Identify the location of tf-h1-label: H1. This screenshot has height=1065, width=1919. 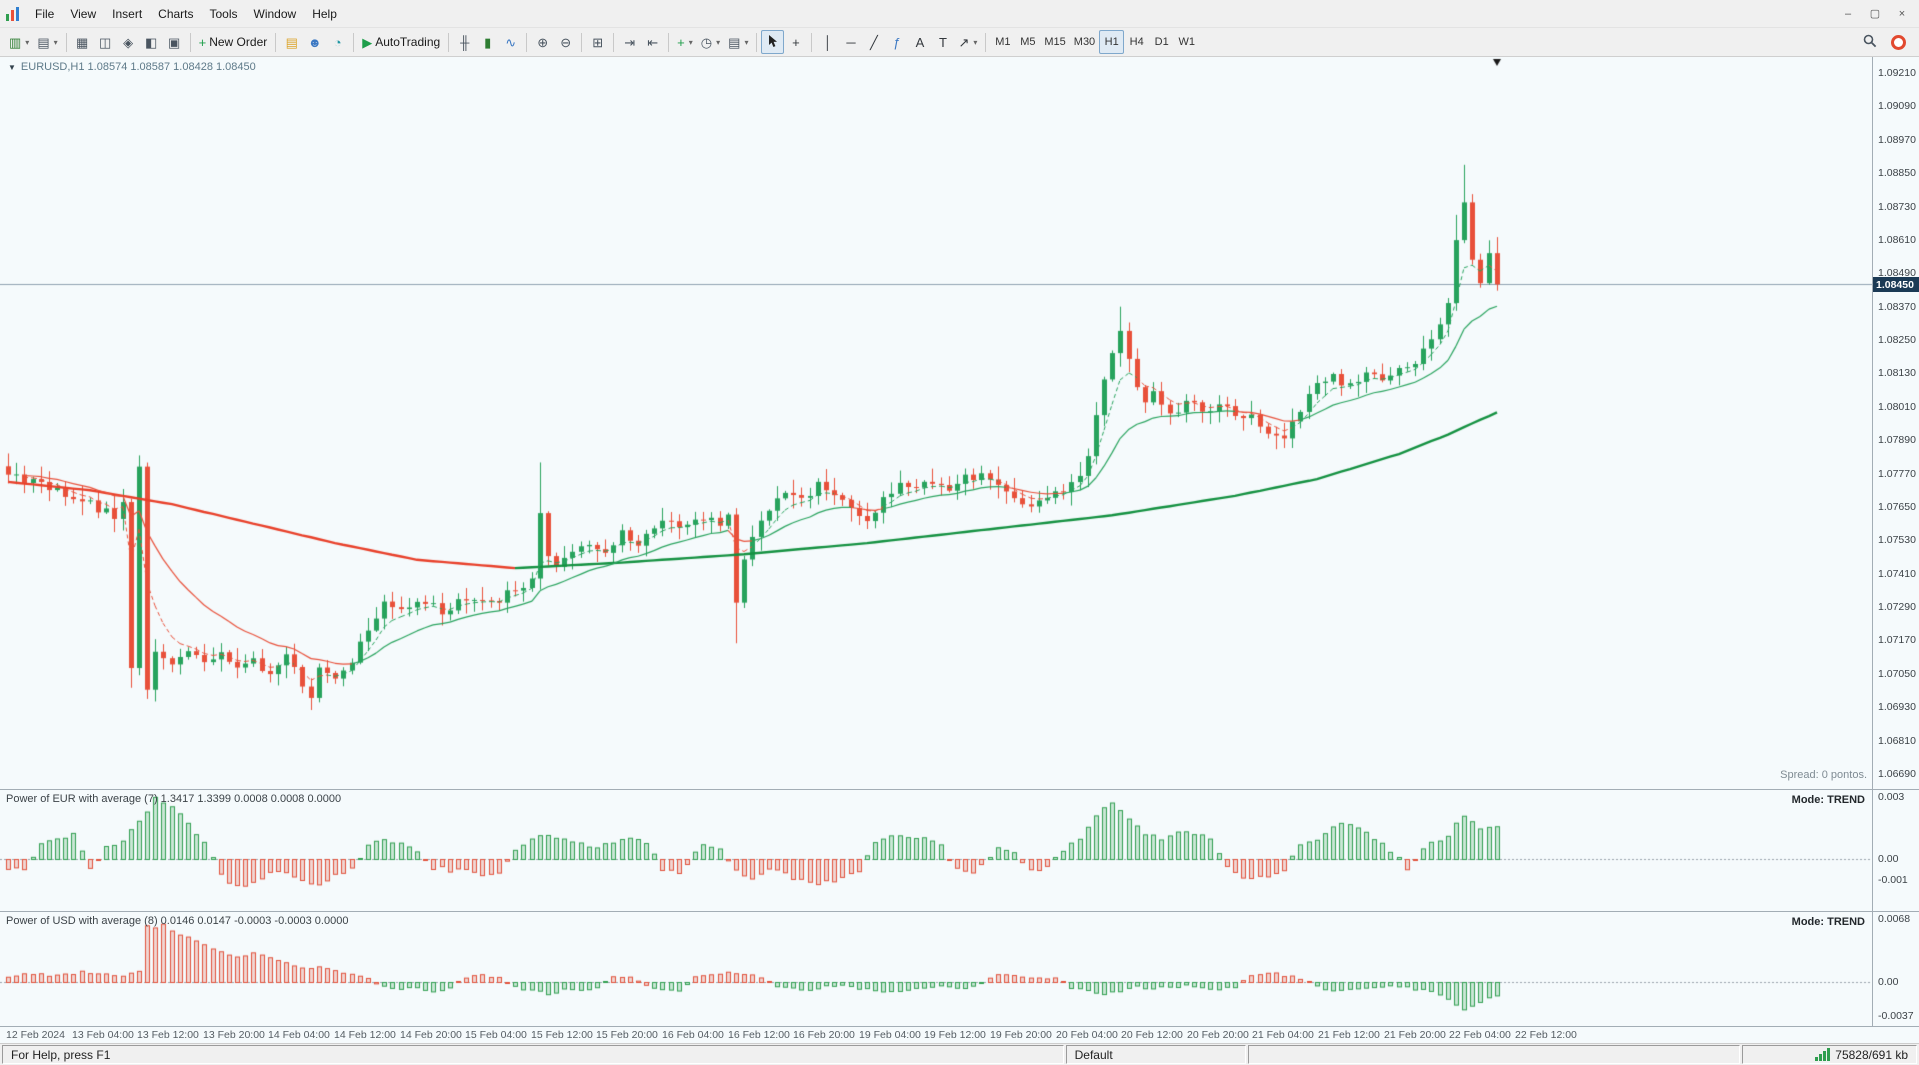
(1111, 42).